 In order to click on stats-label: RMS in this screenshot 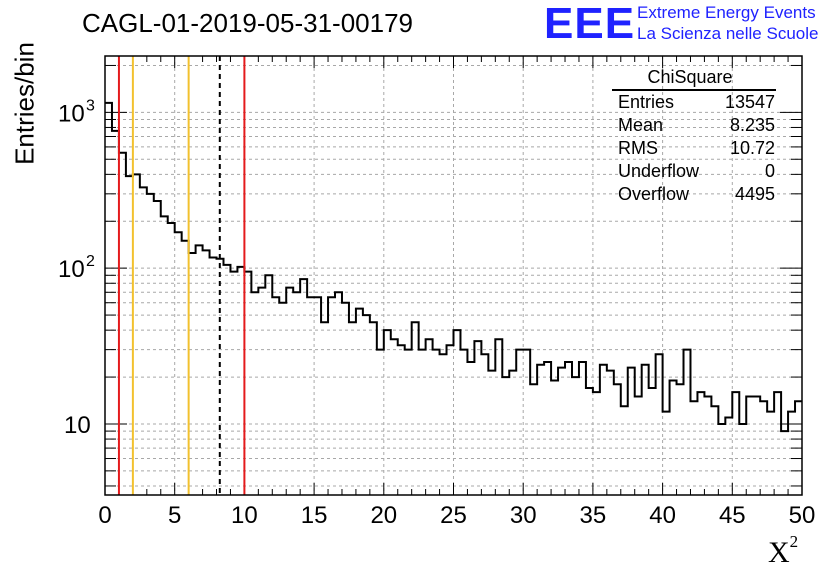, I will do `click(638, 148)`.